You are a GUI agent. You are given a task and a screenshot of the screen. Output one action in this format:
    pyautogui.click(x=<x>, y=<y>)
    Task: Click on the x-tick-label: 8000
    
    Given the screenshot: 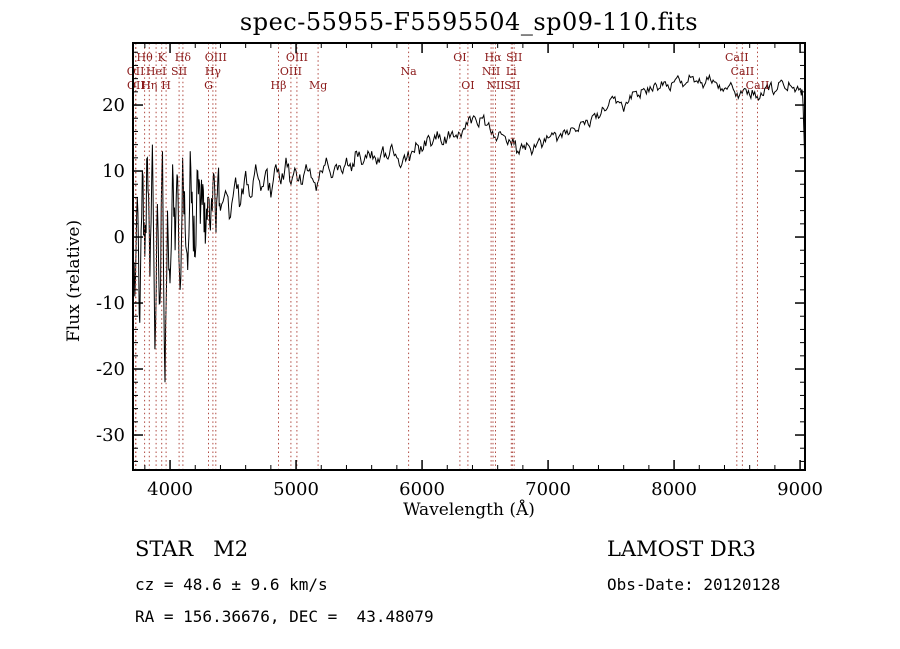 What is the action you would take?
    pyautogui.click(x=674, y=489)
    